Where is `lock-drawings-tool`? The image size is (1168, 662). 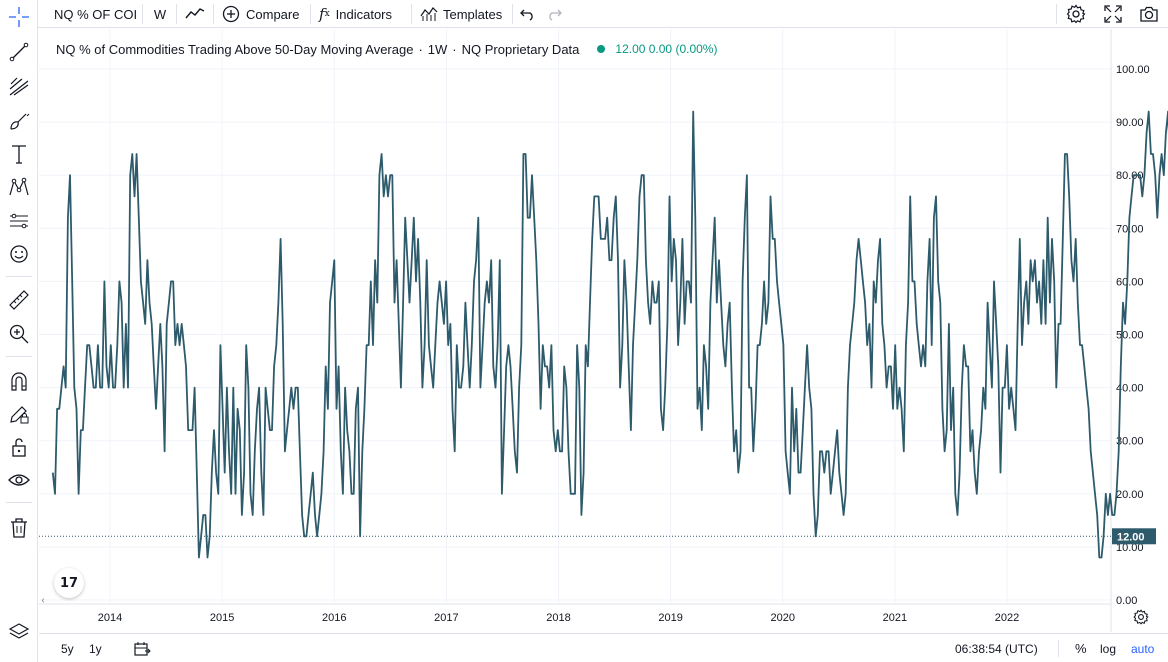
lock-drawings-tool is located at coordinates (19, 414).